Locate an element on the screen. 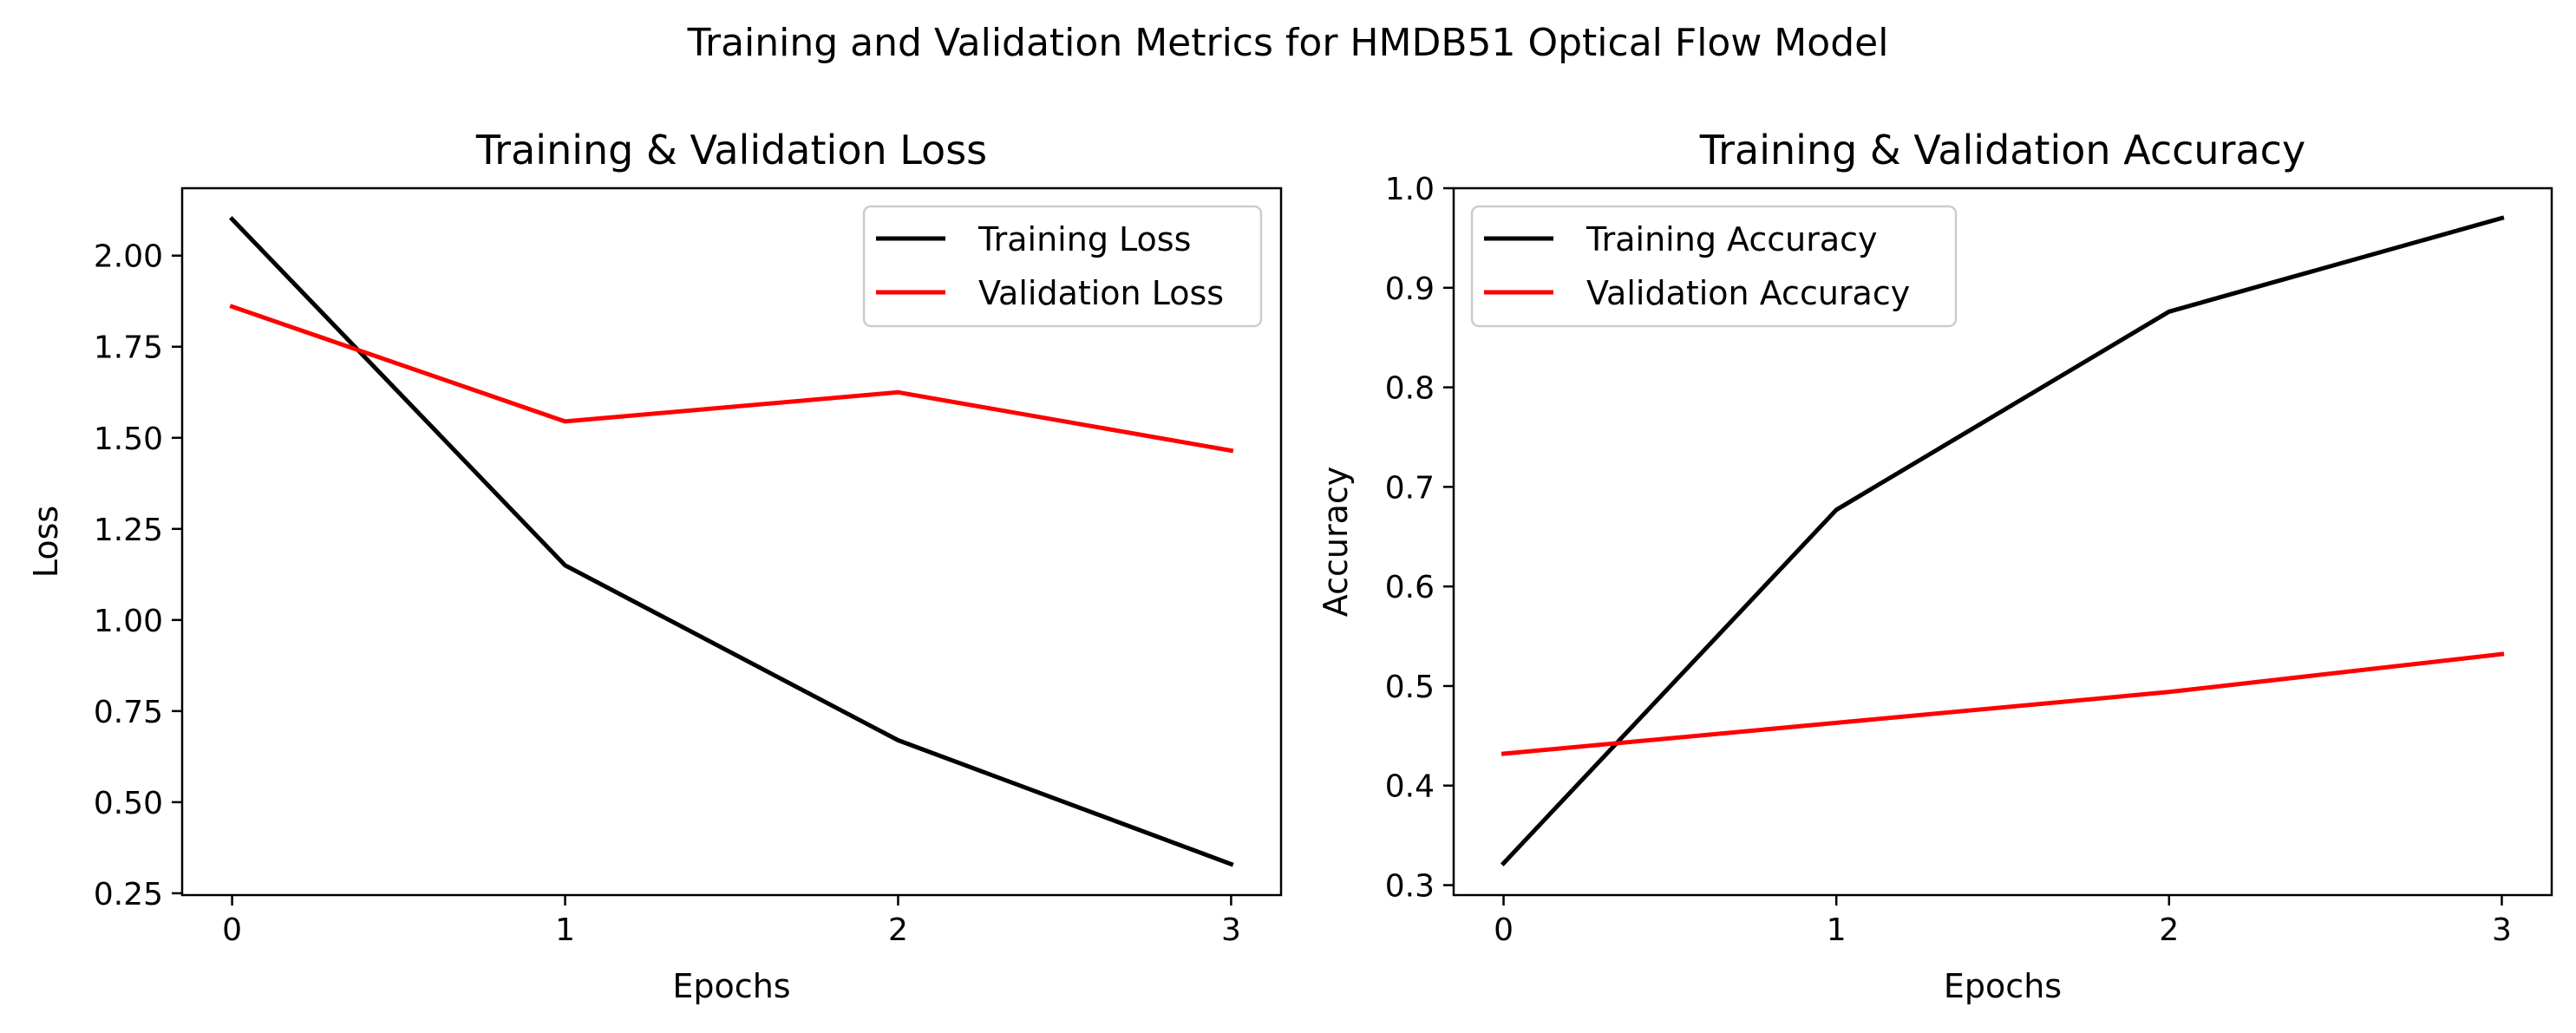 The image size is (2576, 1033). y-tick-label: 1.0 is located at coordinates (1410, 189).